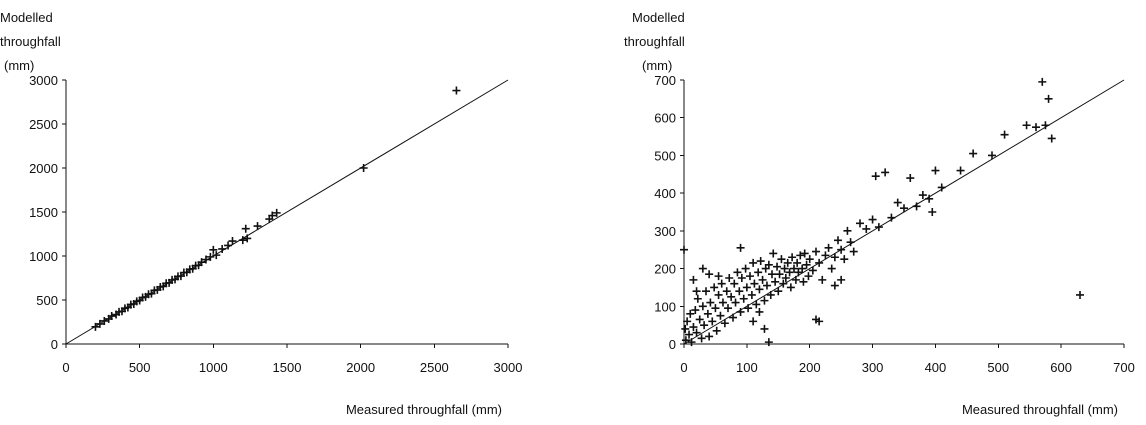 The width and height of the screenshot is (1146, 425). What do you see at coordinates (665, 269) in the screenshot?
I see `right-y-tick-label: 200` at bounding box center [665, 269].